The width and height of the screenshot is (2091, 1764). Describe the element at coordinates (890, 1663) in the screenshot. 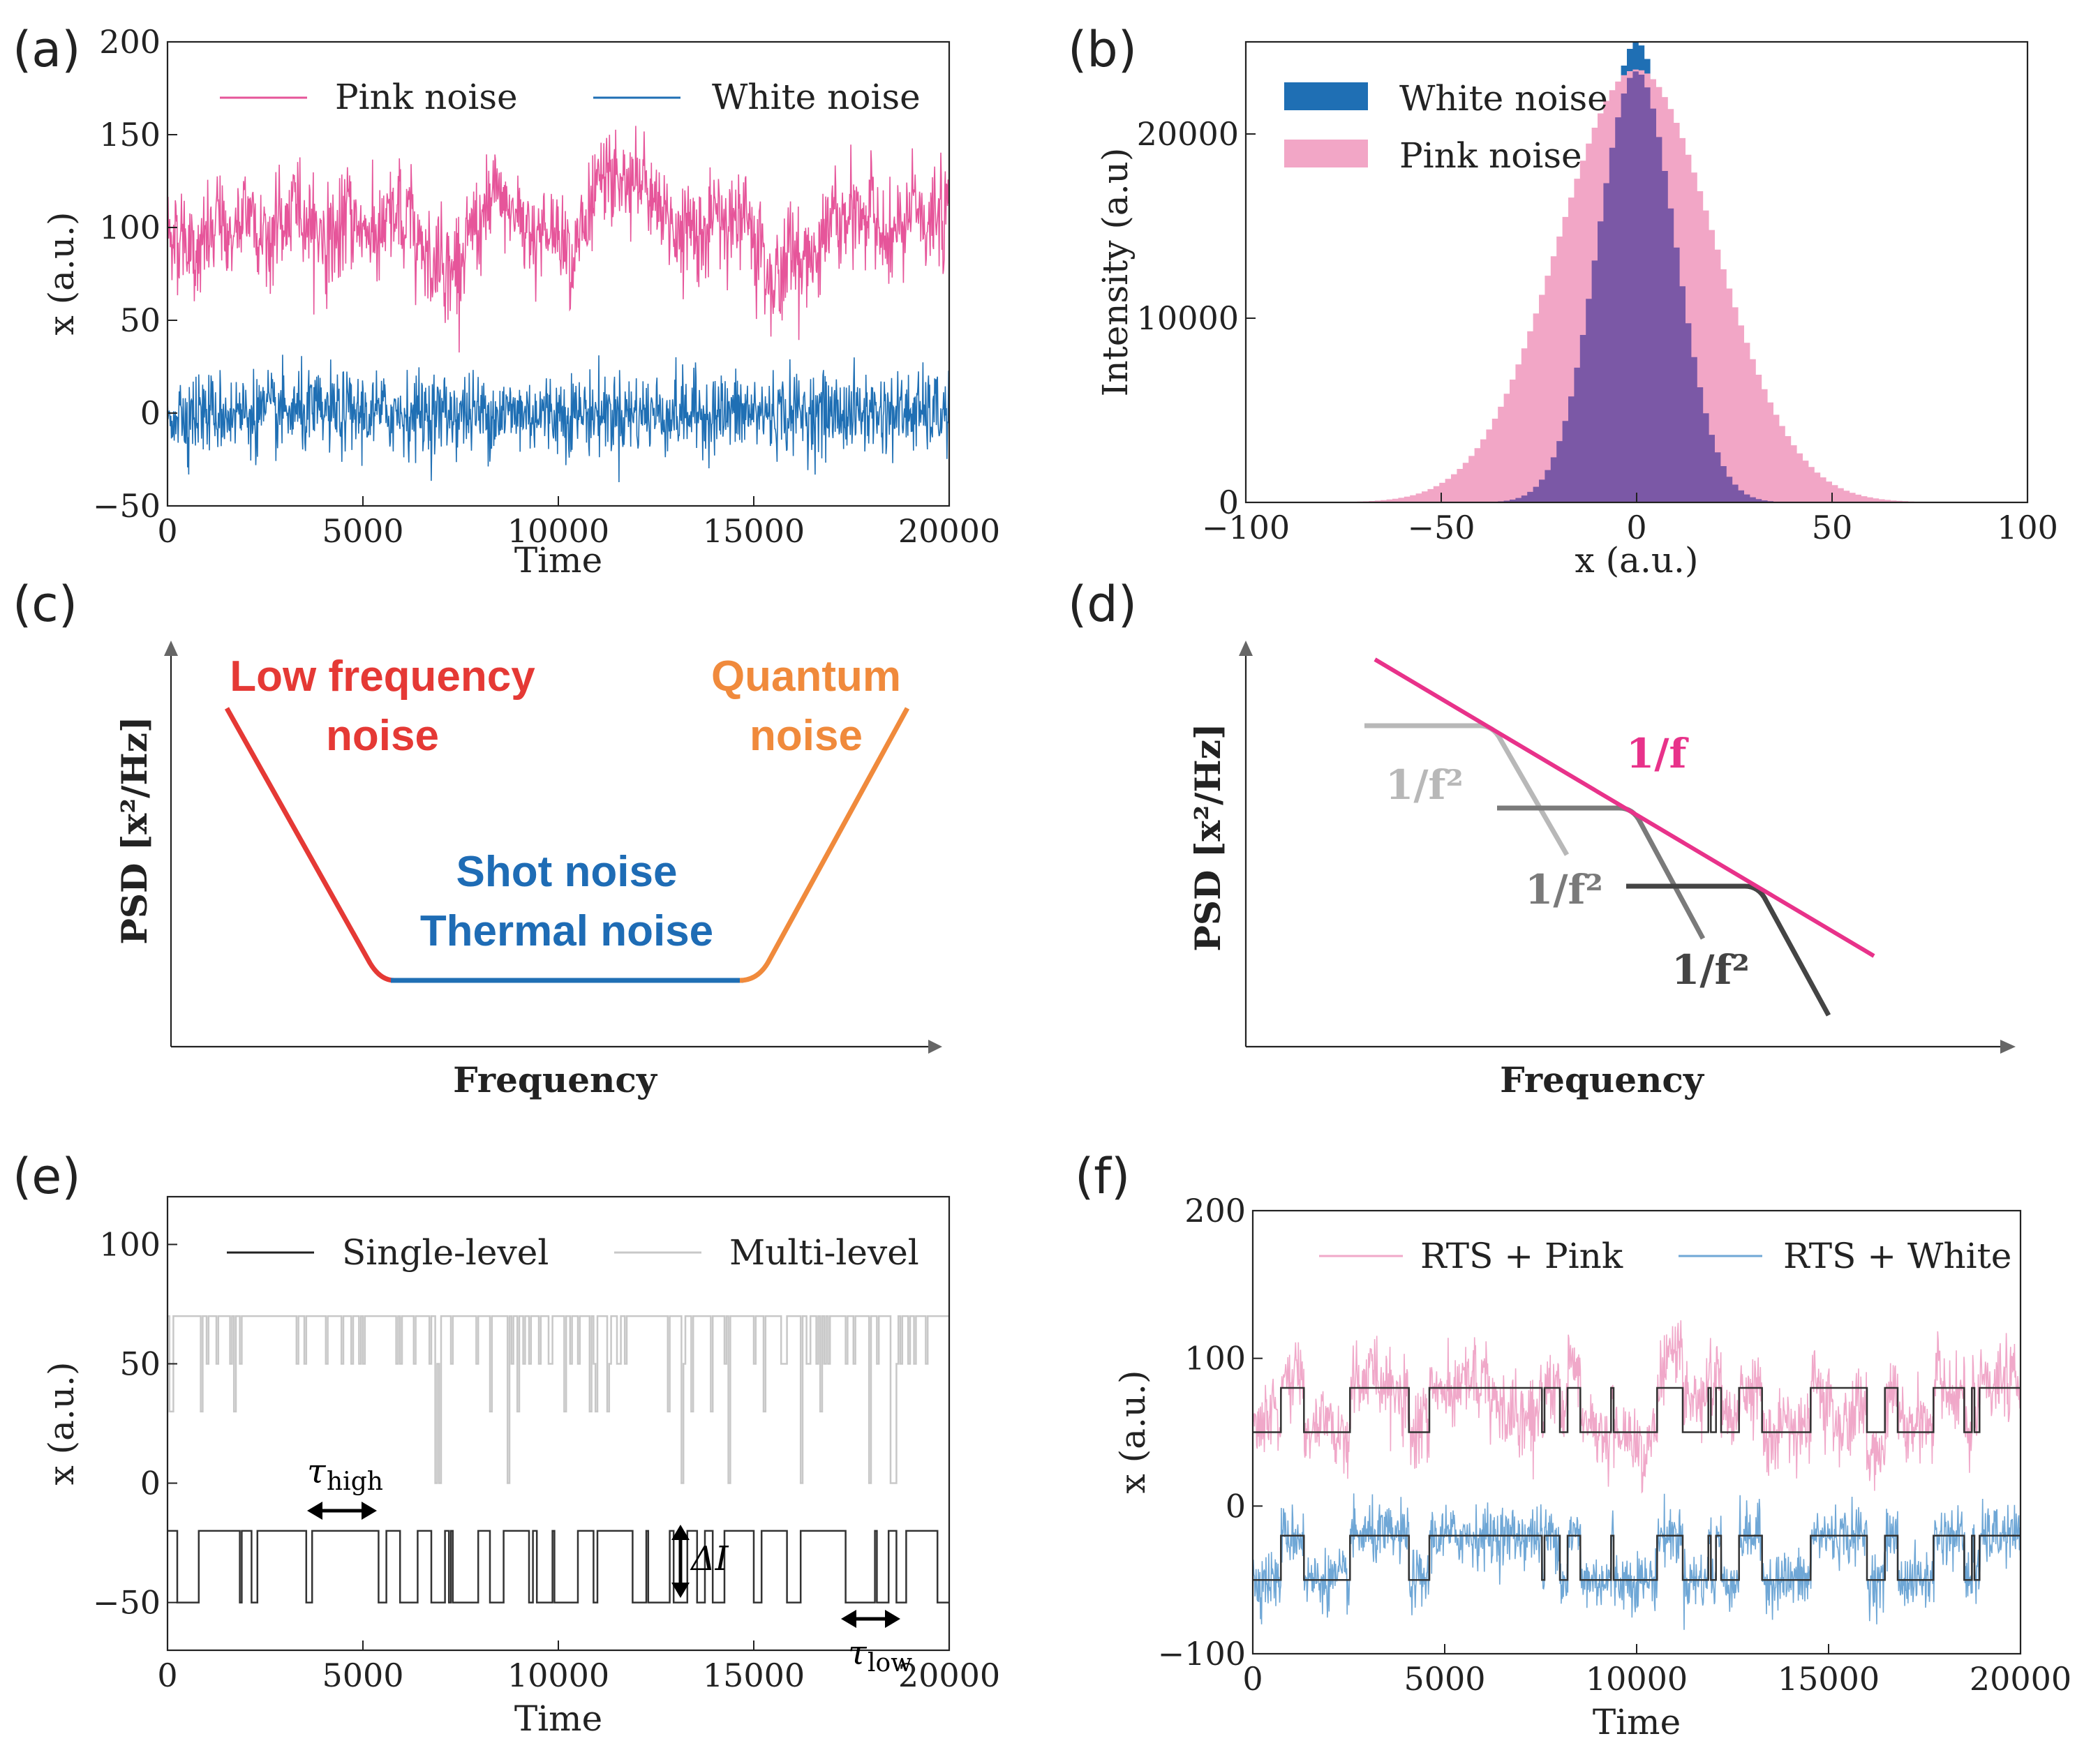

I see `tau-low-subscript: low` at that location.